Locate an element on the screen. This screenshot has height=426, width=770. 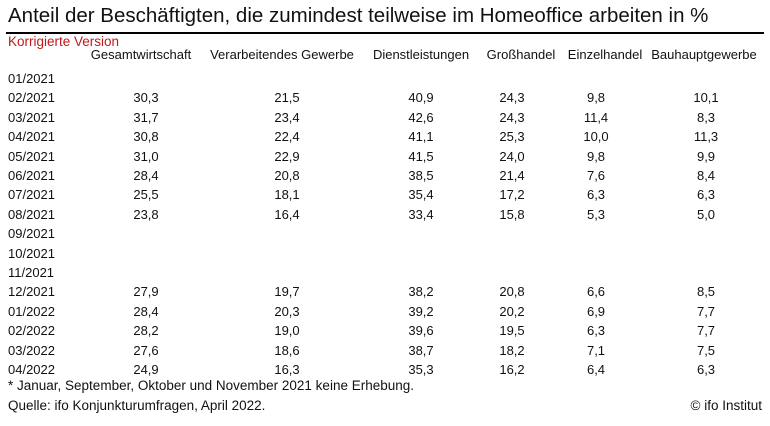
correction-note: Korrigierte Version is located at coordinates (64, 41).